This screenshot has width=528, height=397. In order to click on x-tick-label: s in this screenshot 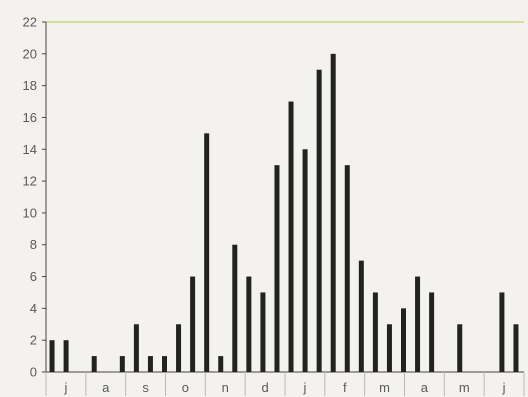, I will do `click(145, 387)`.